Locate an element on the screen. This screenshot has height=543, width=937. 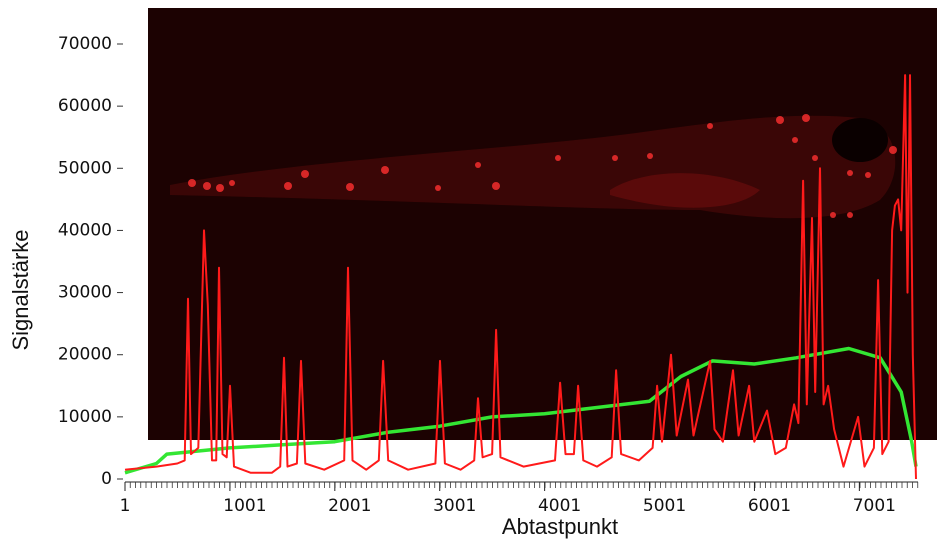
x-axis-title: Abtastpunkt is located at coordinates (560, 526).